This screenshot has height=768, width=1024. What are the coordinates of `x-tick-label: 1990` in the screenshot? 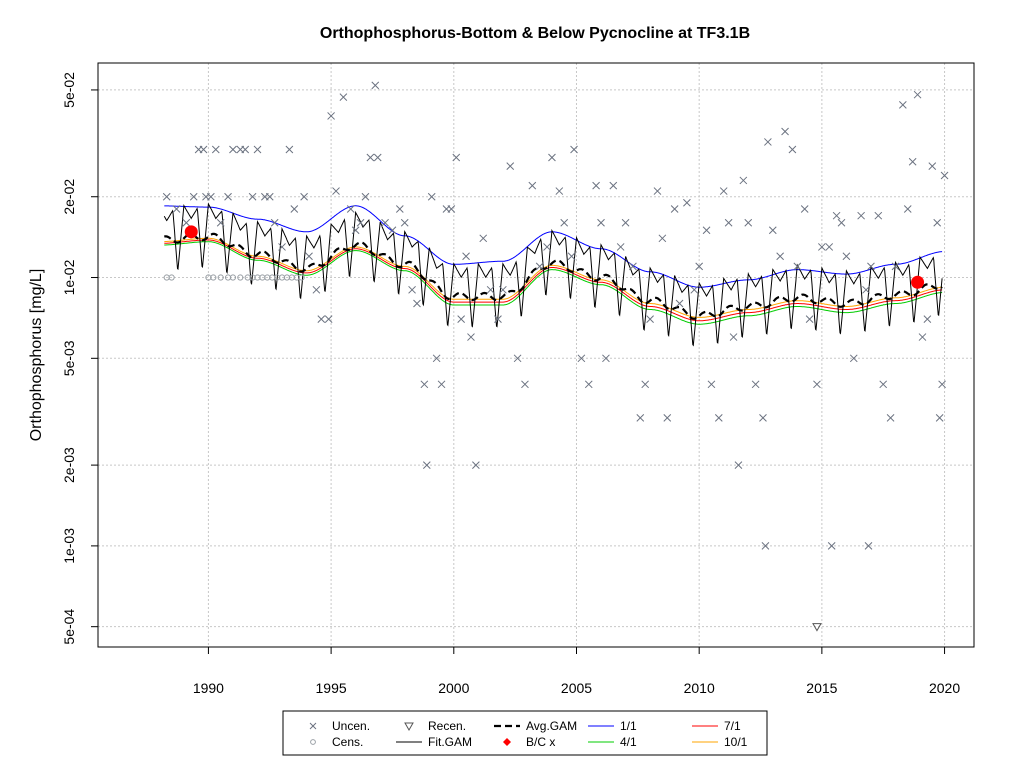 It's located at (208, 688).